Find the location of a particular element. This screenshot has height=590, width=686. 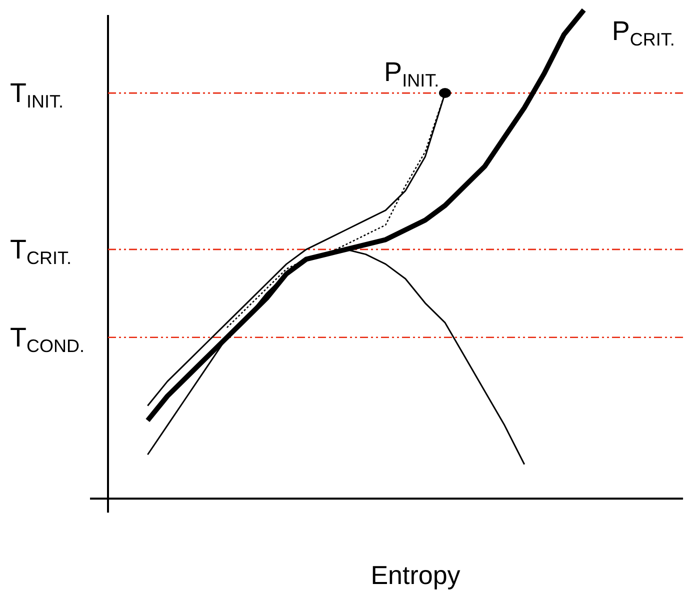

x-axis-title: Entropy is located at coordinates (415, 575).